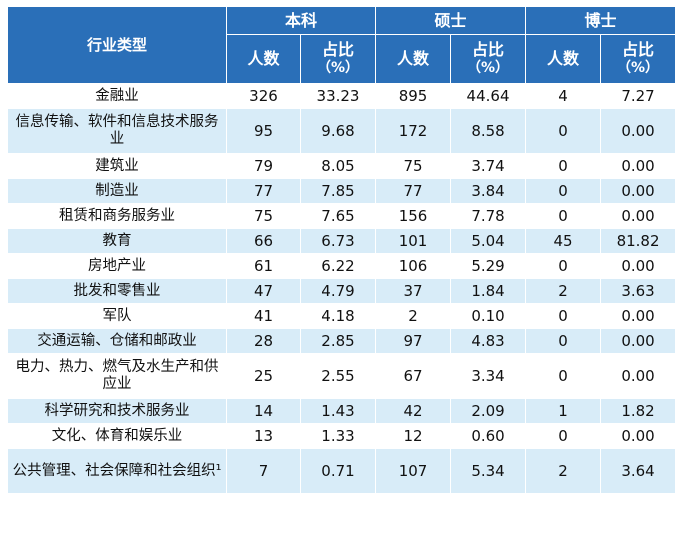 Image resolution: width=682 pixels, height=540 pixels. I want to click on industry-cell: 电力、热力、燃气及水生产和供应业, so click(117, 376).